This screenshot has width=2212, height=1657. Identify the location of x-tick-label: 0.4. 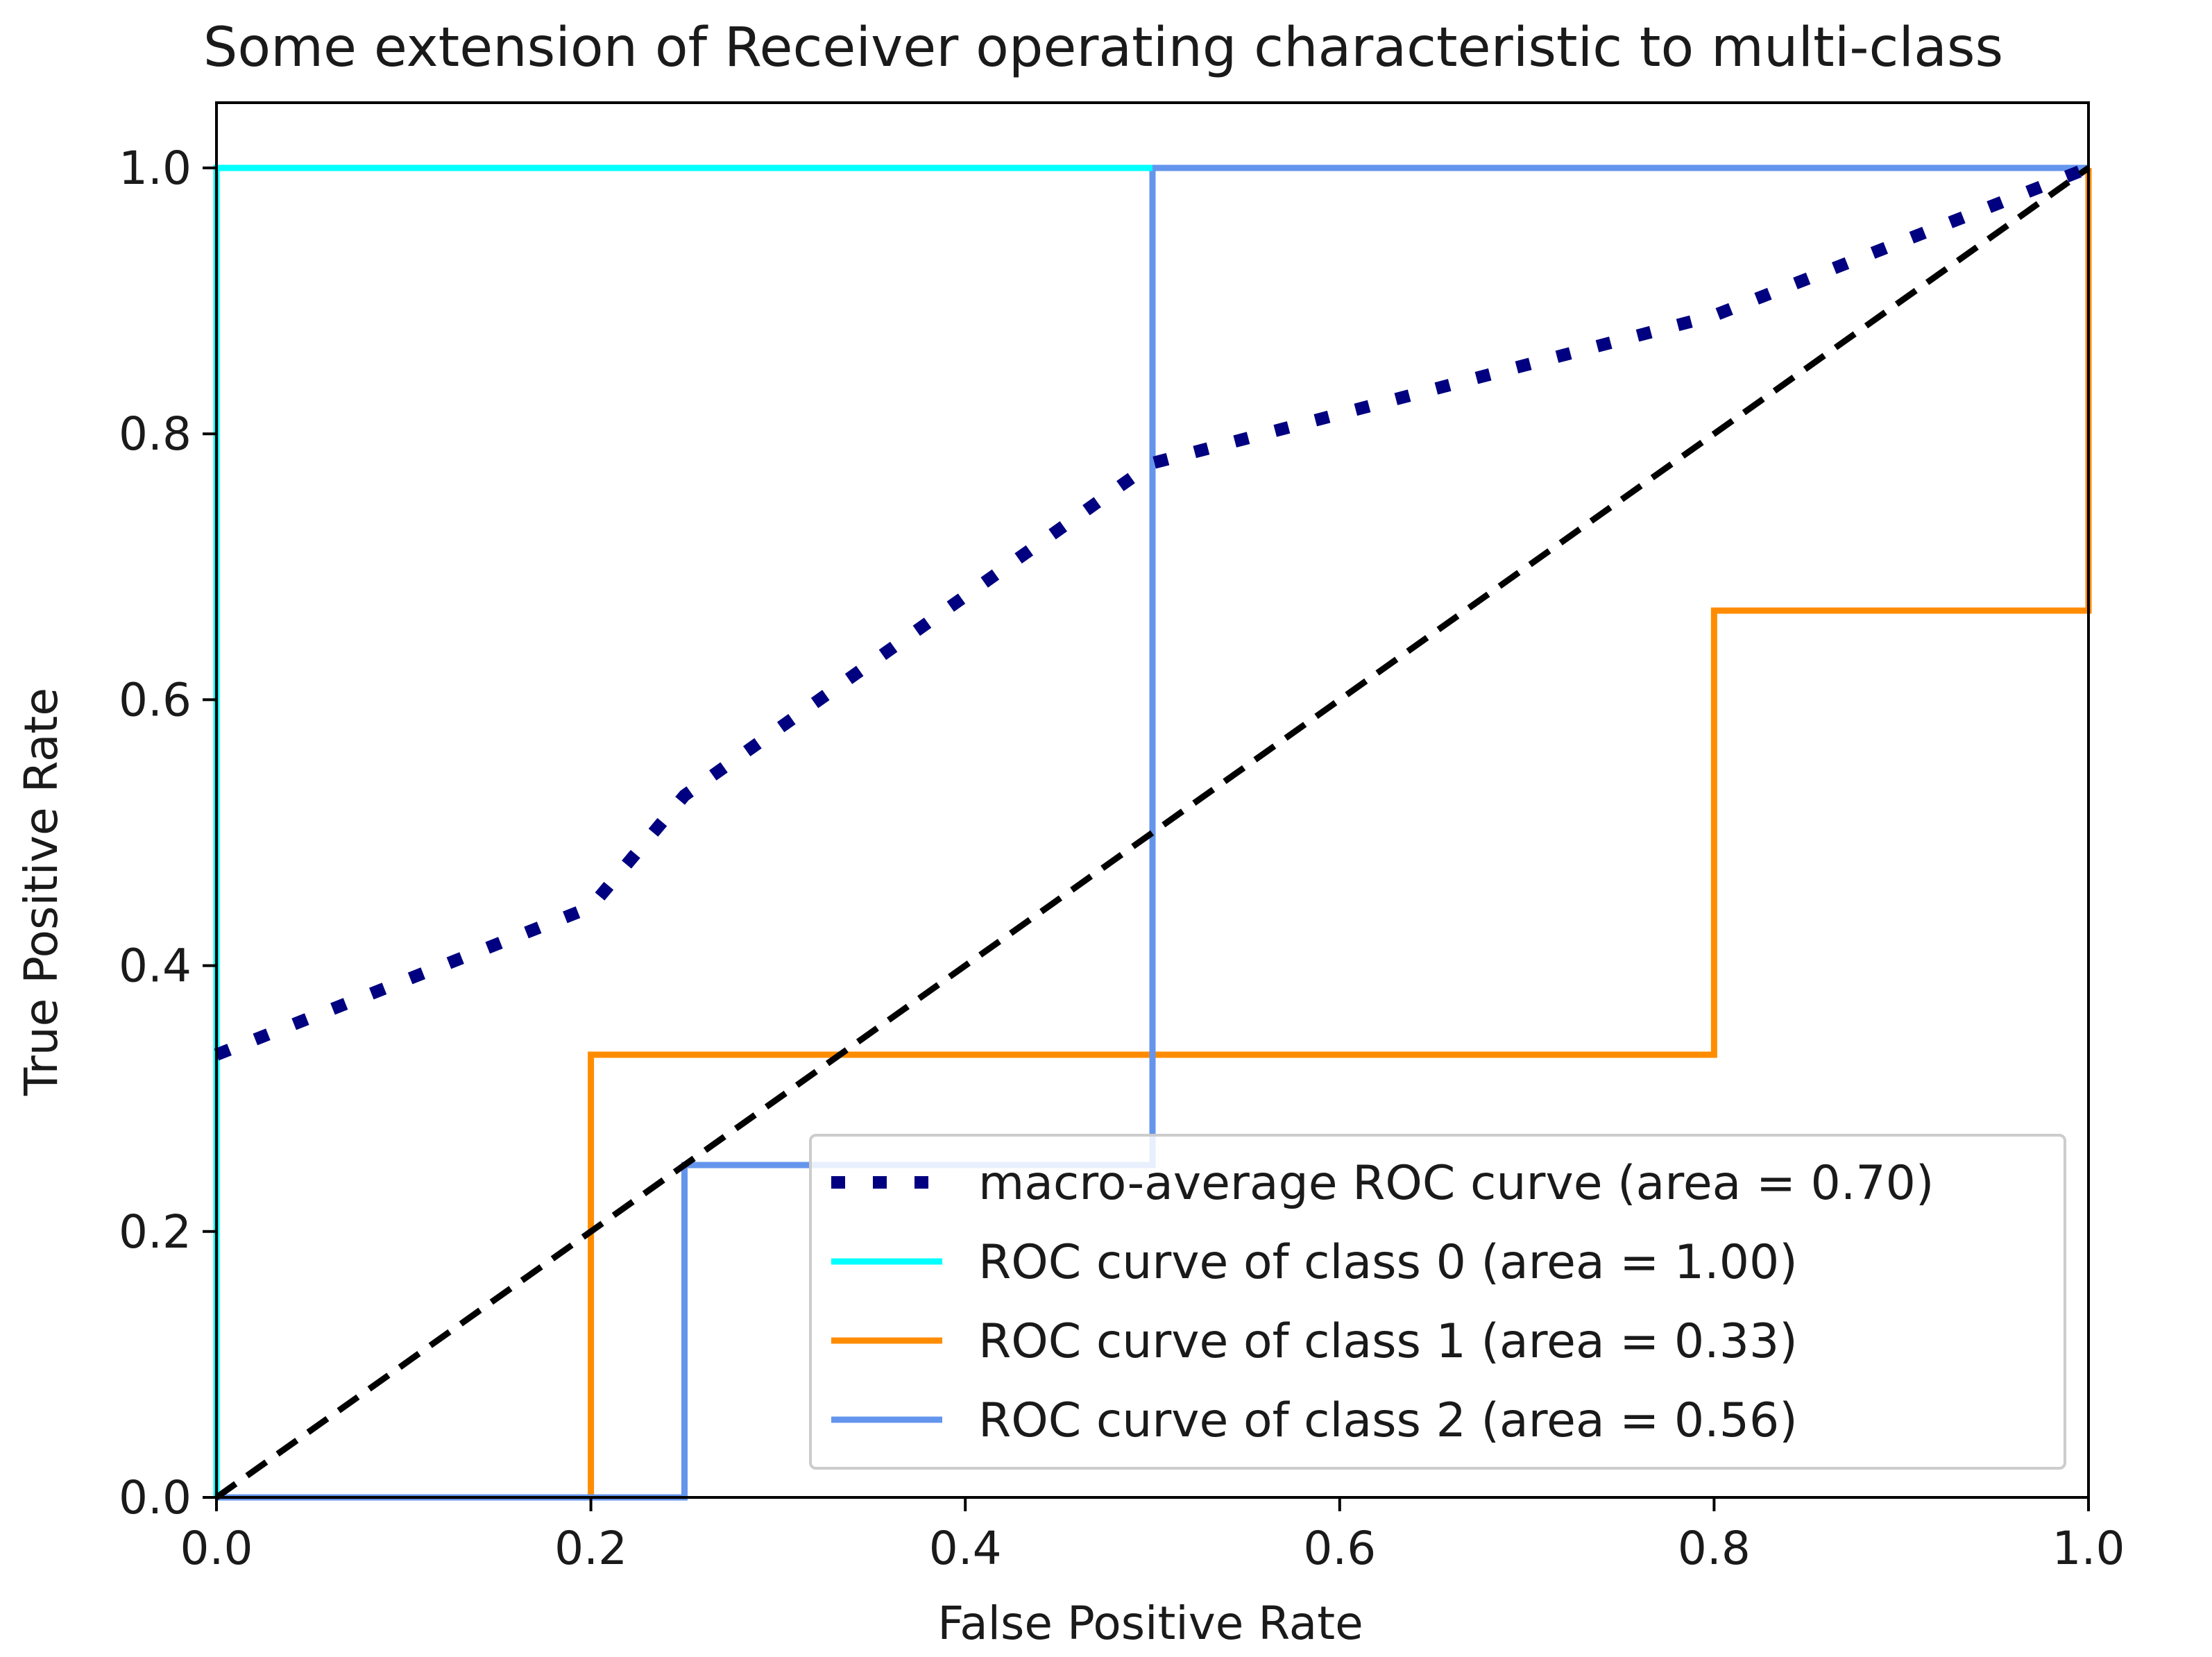
(965, 1548).